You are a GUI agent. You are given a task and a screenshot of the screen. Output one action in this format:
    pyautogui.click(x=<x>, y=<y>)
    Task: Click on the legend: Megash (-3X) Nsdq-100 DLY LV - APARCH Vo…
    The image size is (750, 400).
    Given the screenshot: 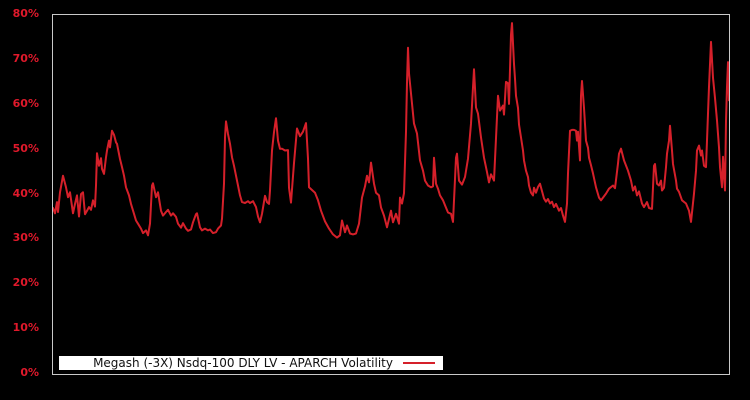 What is the action you would take?
    pyautogui.click(x=251, y=363)
    